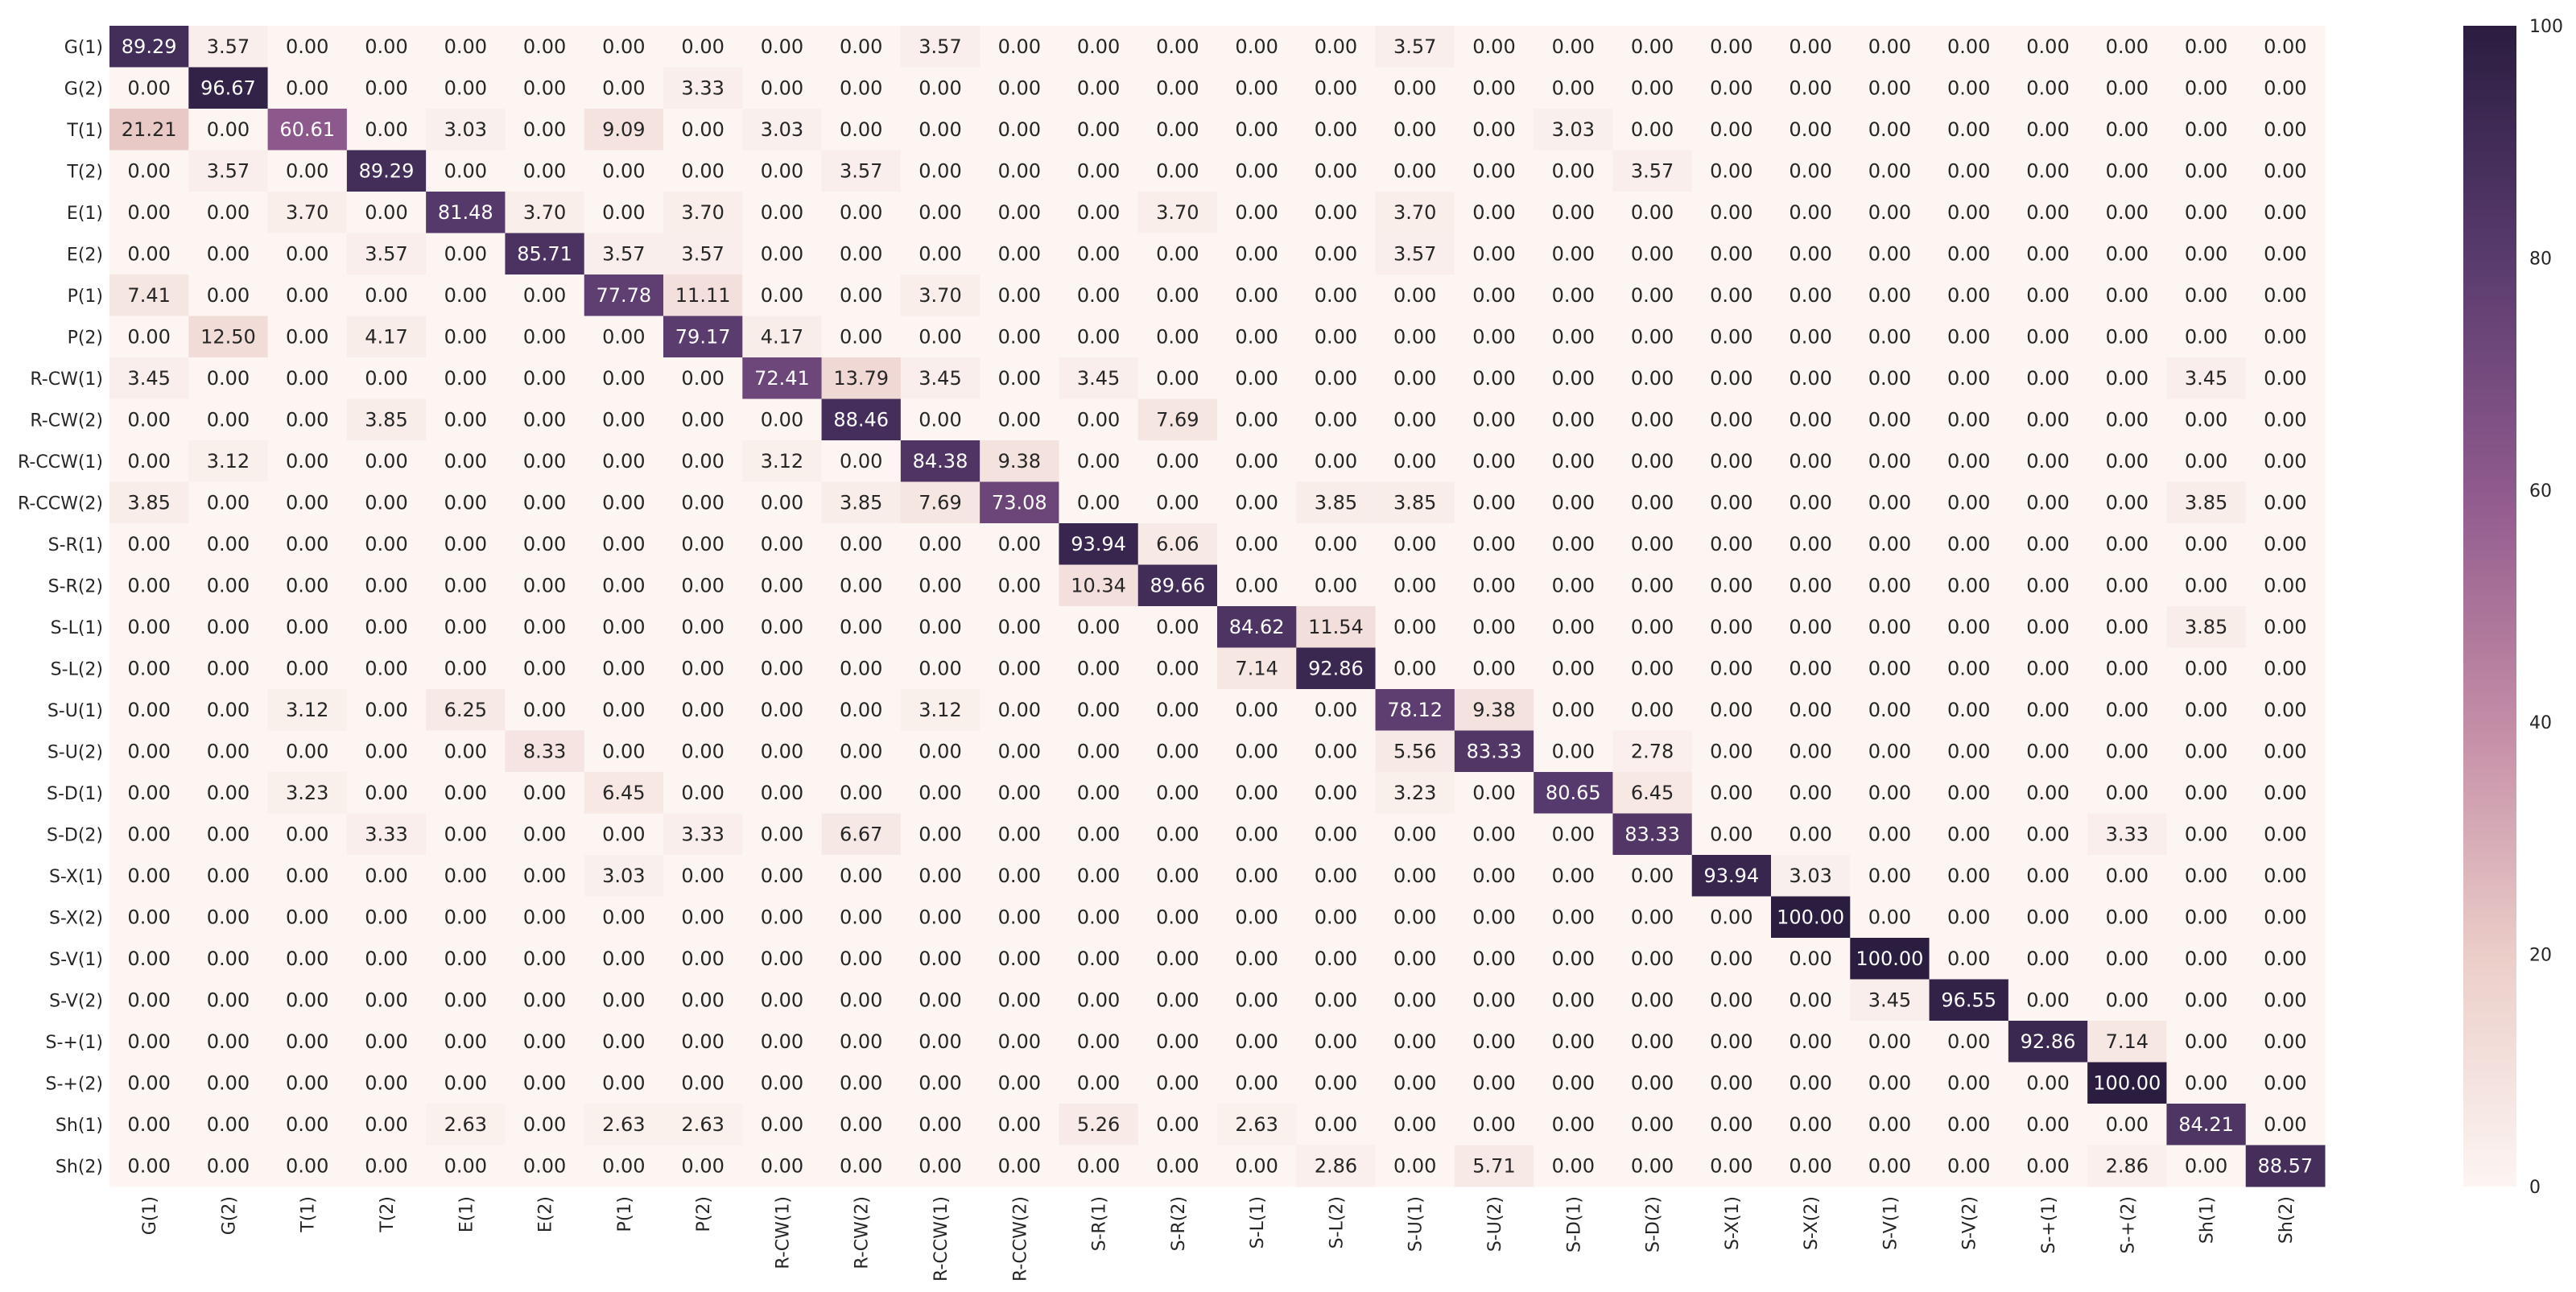 This screenshot has width=2576, height=1292. What do you see at coordinates (148, 502) in the screenshot?
I see `cell-value-label: 3.85` at bounding box center [148, 502].